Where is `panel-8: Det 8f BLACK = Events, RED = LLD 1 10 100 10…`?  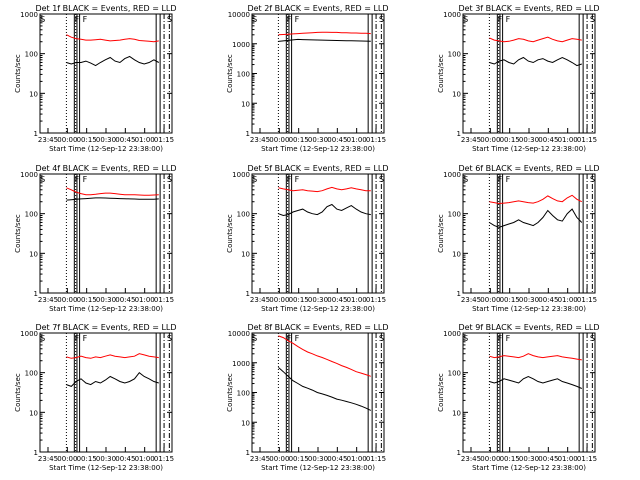 panel-8: Det 8f BLACK = Events, RED = LLD 1 10 100 10… is located at coordinates (307, 397).